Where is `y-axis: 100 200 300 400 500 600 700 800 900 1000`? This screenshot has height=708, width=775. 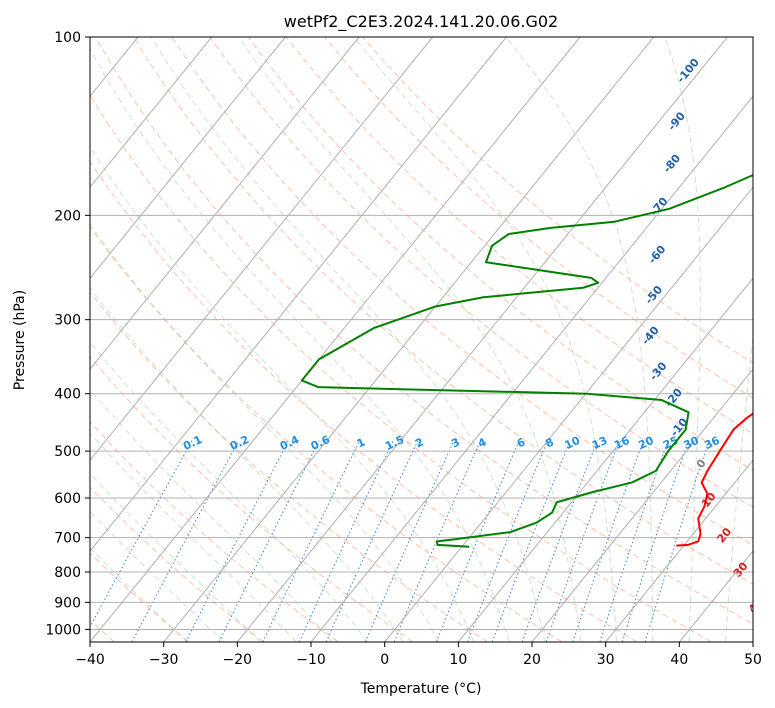 y-axis: 100 200 300 400 500 600 700 800 900 1000 is located at coordinates (67, 334).